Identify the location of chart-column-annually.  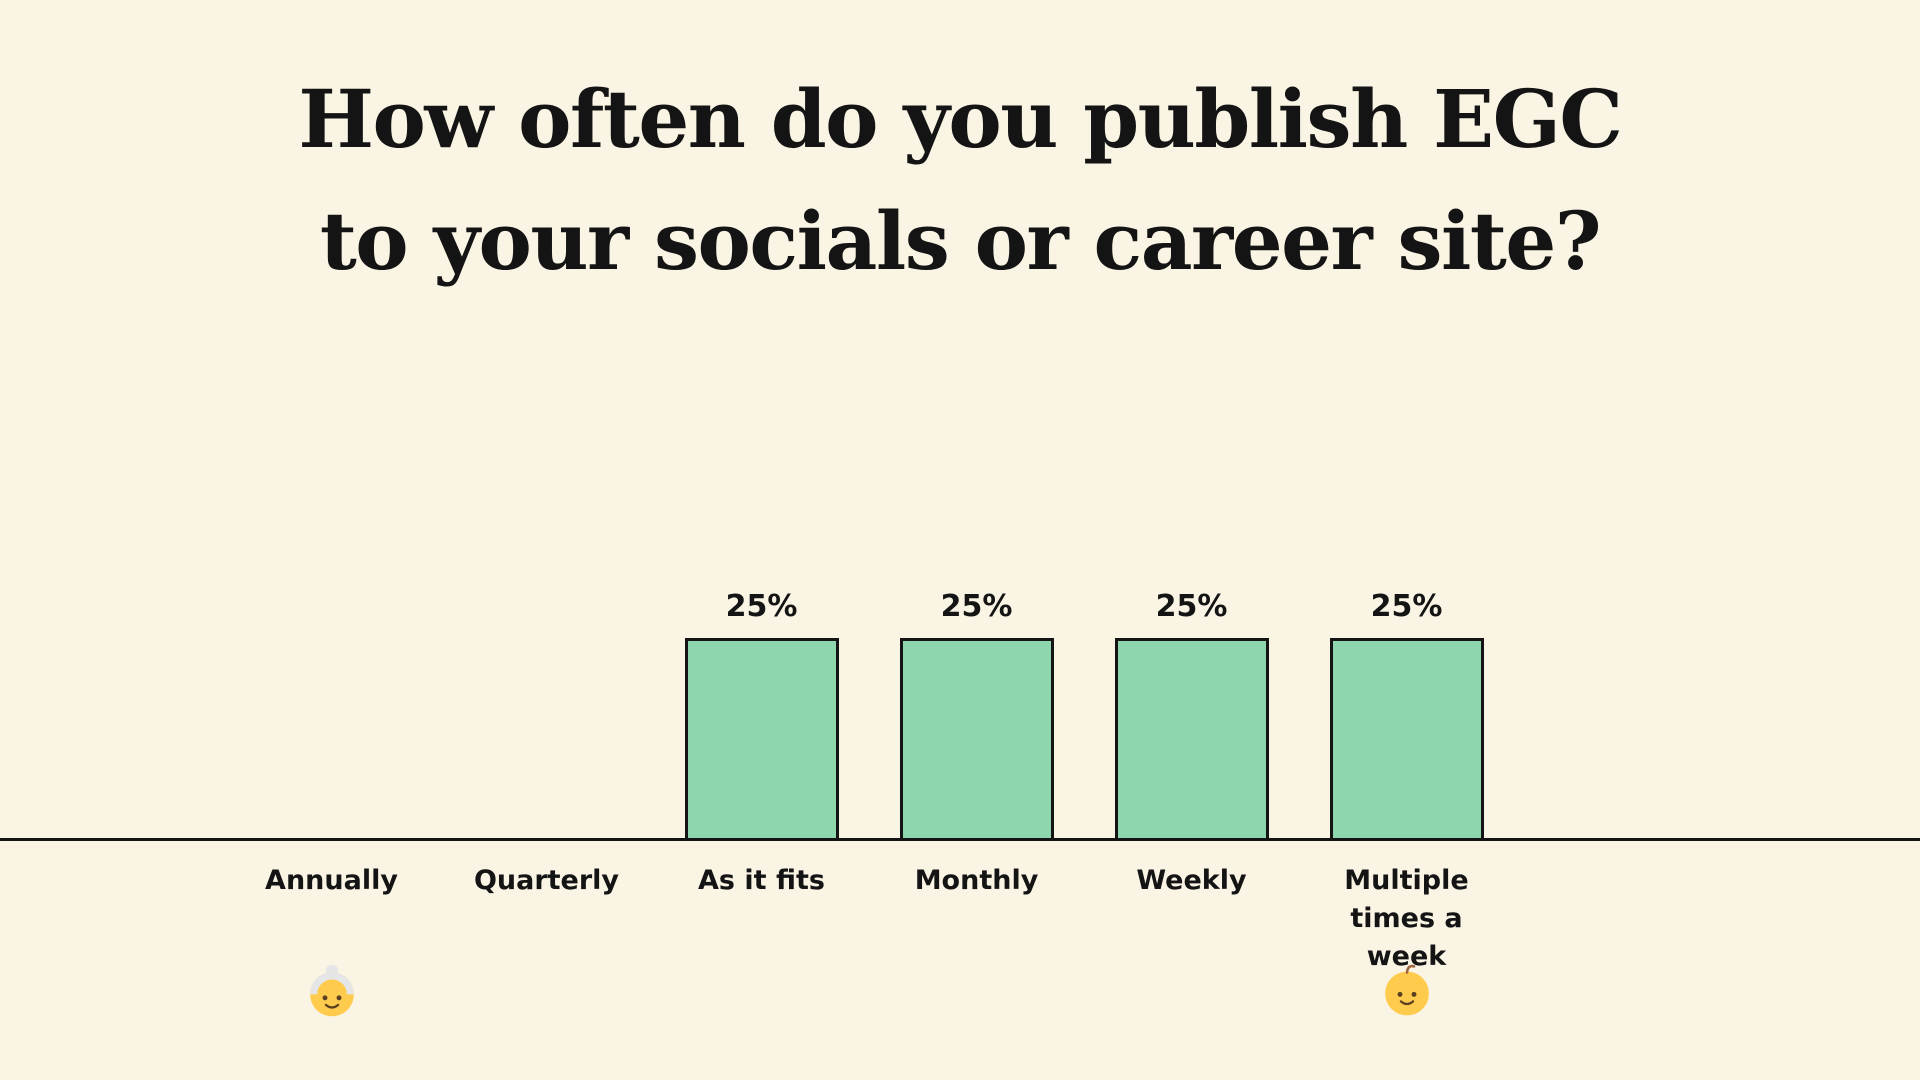
(331, 831).